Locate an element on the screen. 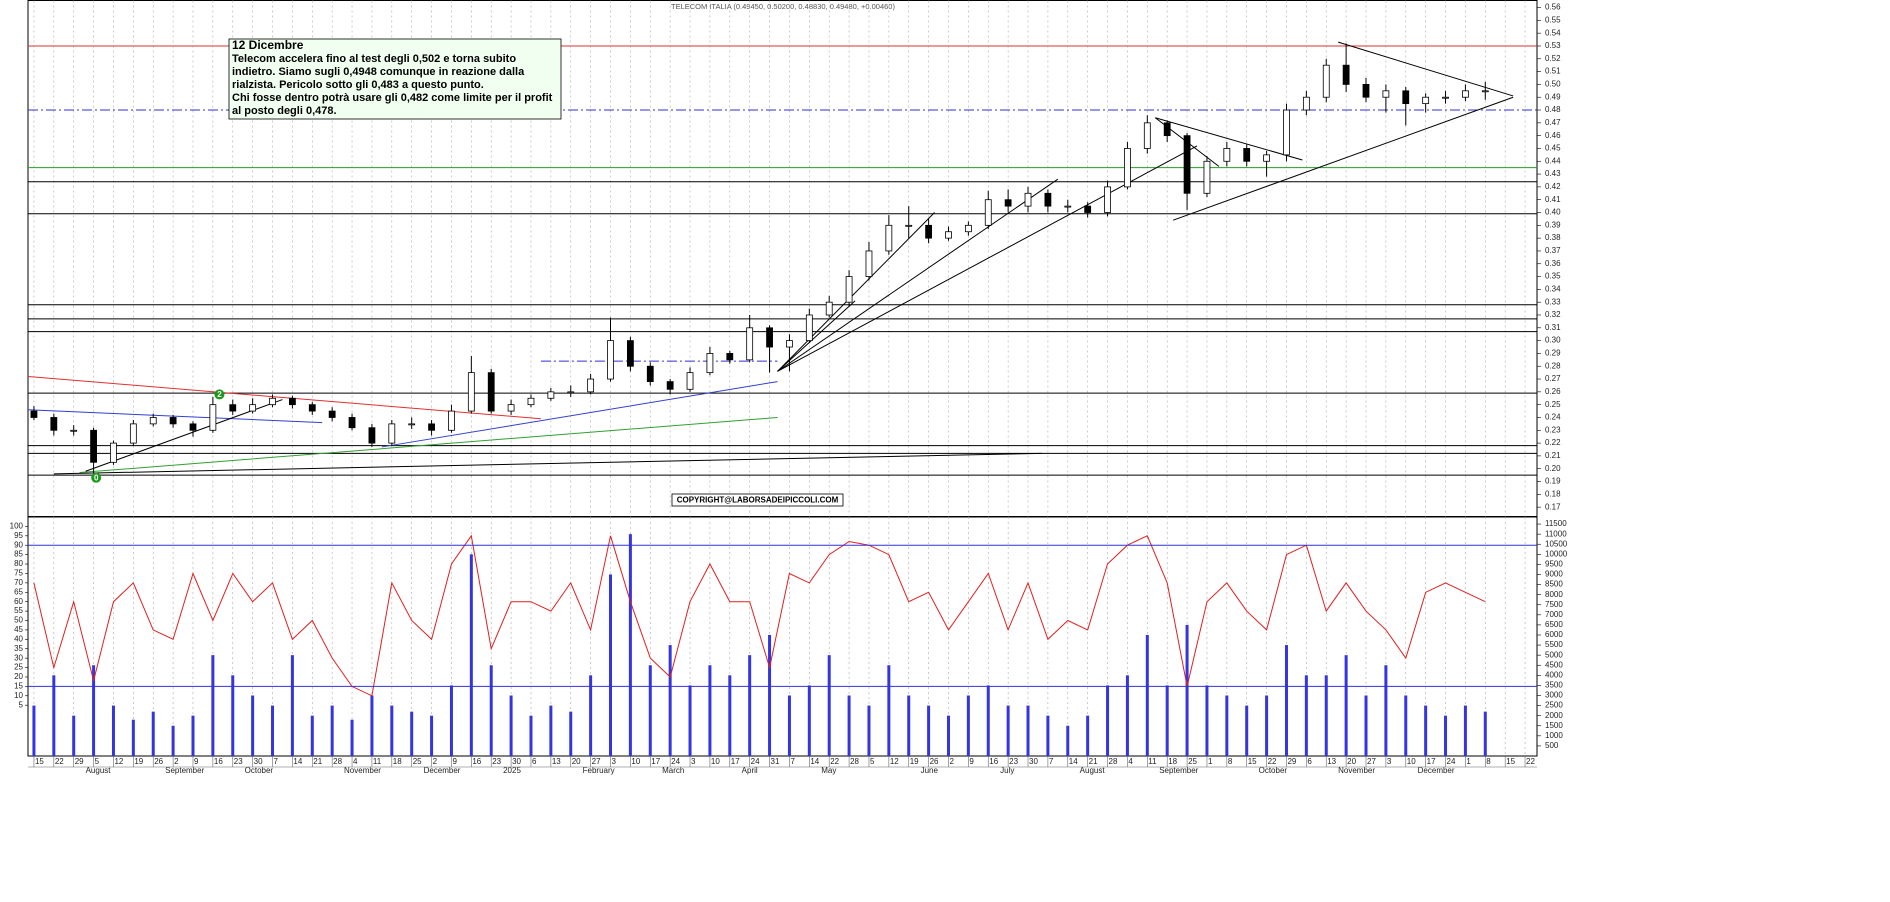 The height and width of the screenshot is (902, 1890). y-tick-label: 0.26 is located at coordinates (1553, 391).